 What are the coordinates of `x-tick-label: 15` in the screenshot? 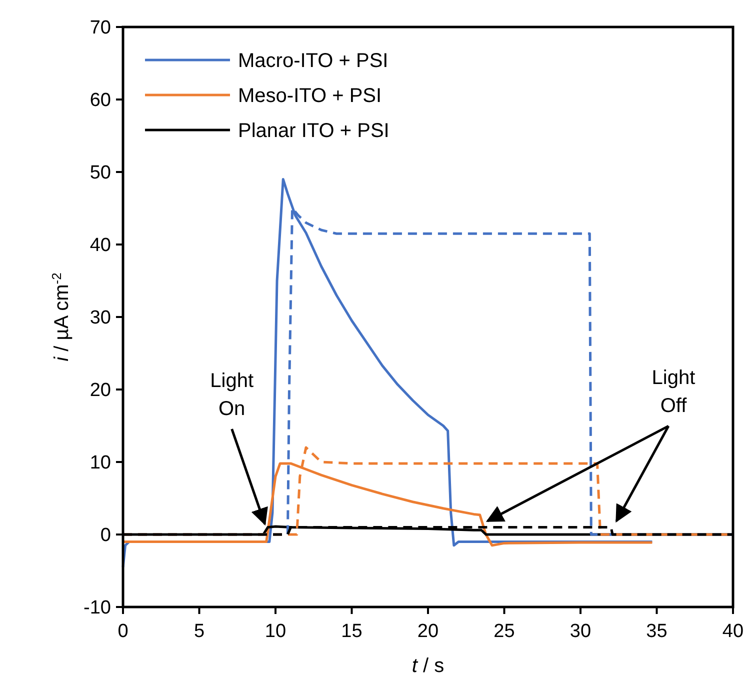 It's located at (351, 631).